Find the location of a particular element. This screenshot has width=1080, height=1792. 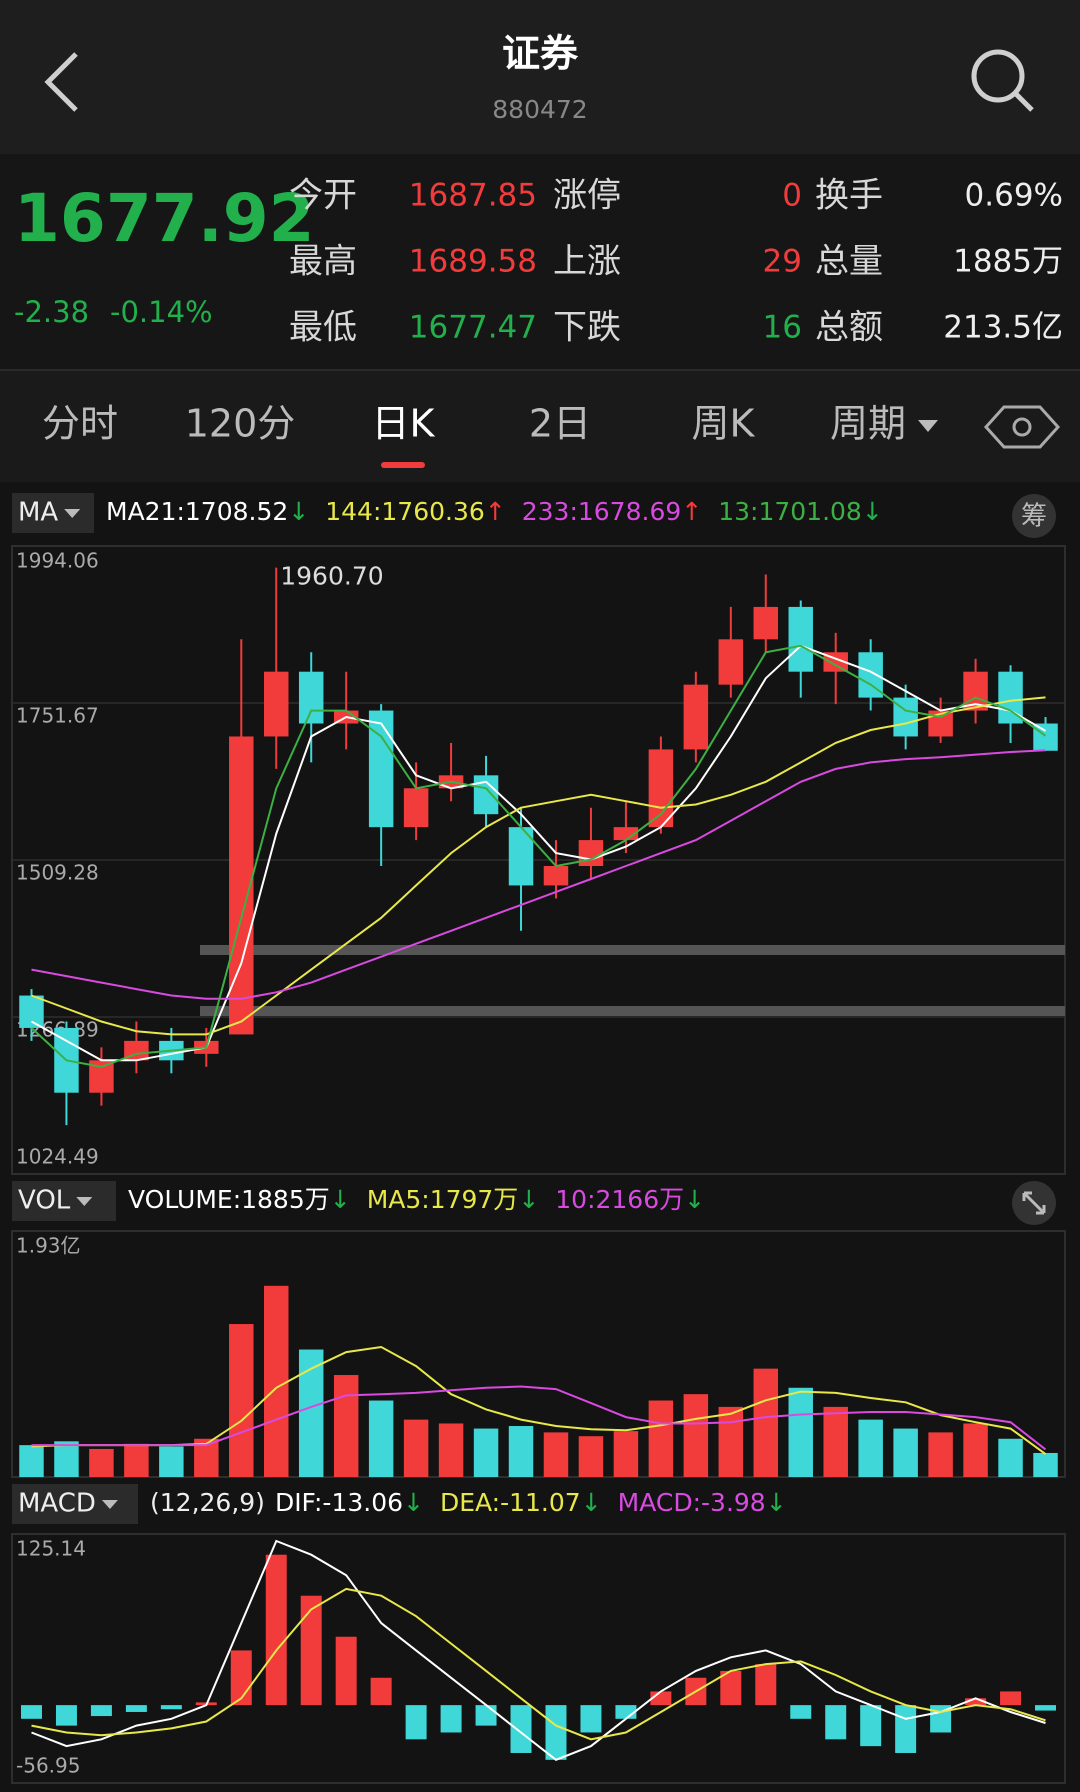

y-tick-label: 1.93亿 is located at coordinates (48, 1246).